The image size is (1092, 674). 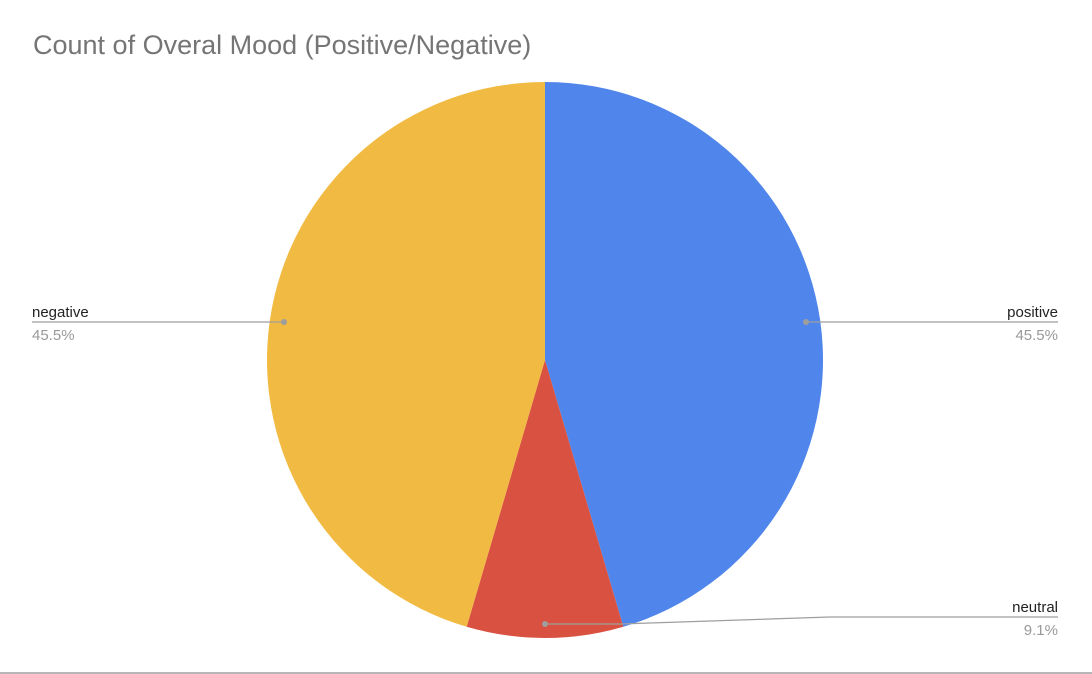 What do you see at coordinates (53, 335) in the screenshot?
I see `slice-percent-negative: 45.5%` at bounding box center [53, 335].